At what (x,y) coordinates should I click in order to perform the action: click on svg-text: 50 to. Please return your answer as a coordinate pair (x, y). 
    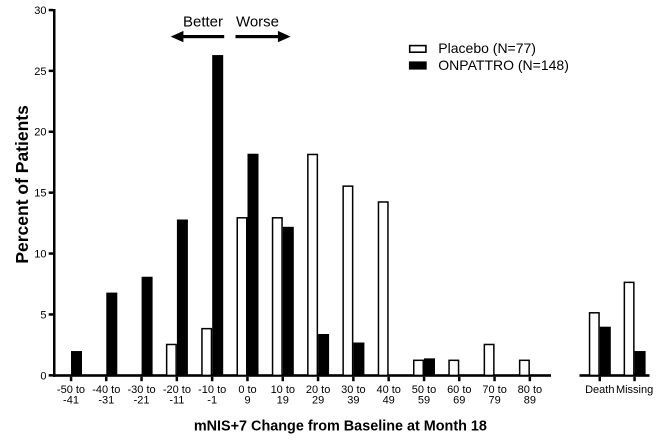
    Looking at the image, I should click on (424, 390).